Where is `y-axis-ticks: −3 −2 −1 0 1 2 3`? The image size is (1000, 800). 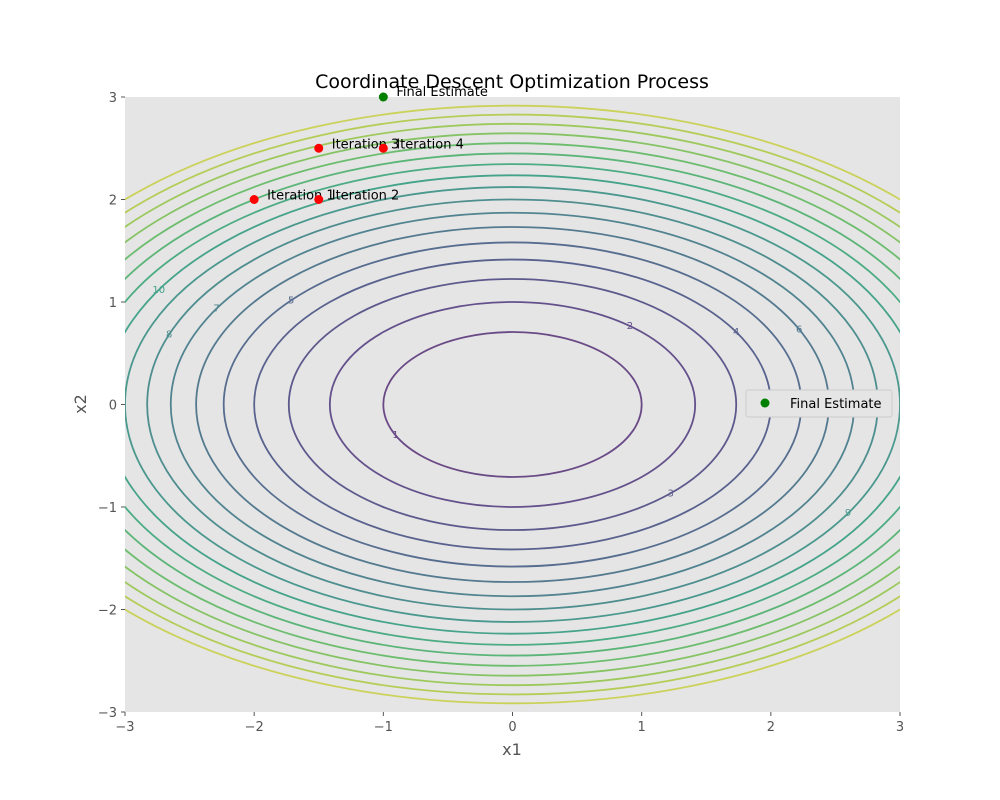
y-axis-ticks: −3 −2 −1 0 1 2 3 is located at coordinates (111, 406).